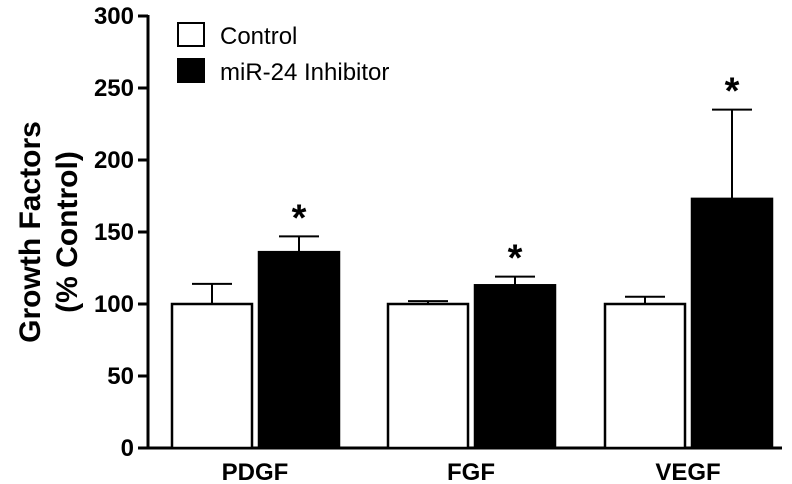 Image resolution: width=792 pixels, height=484 pixels. What do you see at coordinates (114, 16) in the screenshot?
I see `y-tick-label: 300` at bounding box center [114, 16].